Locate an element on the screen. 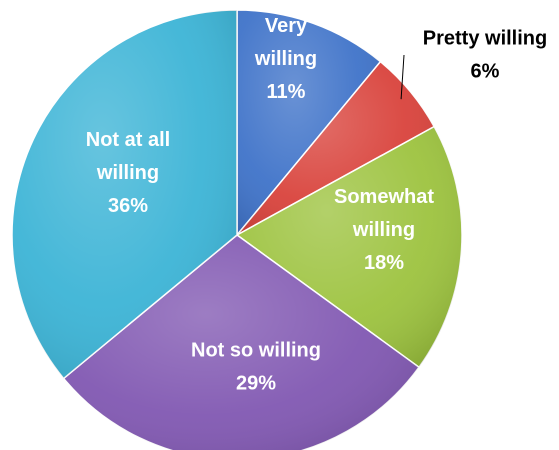 The image size is (559, 450). slice-label-line: 36% is located at coordinates (128, 206).